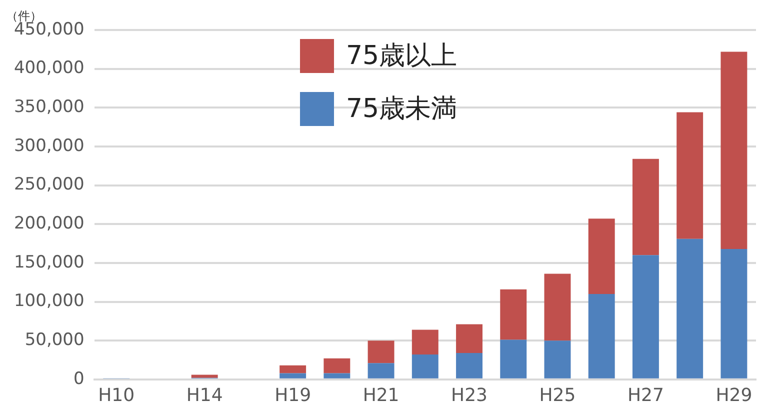  What do you see at coordinates (204, 395) in the screenshot?
I see `x-tick-label: H14` at bounding box center [204, 395].